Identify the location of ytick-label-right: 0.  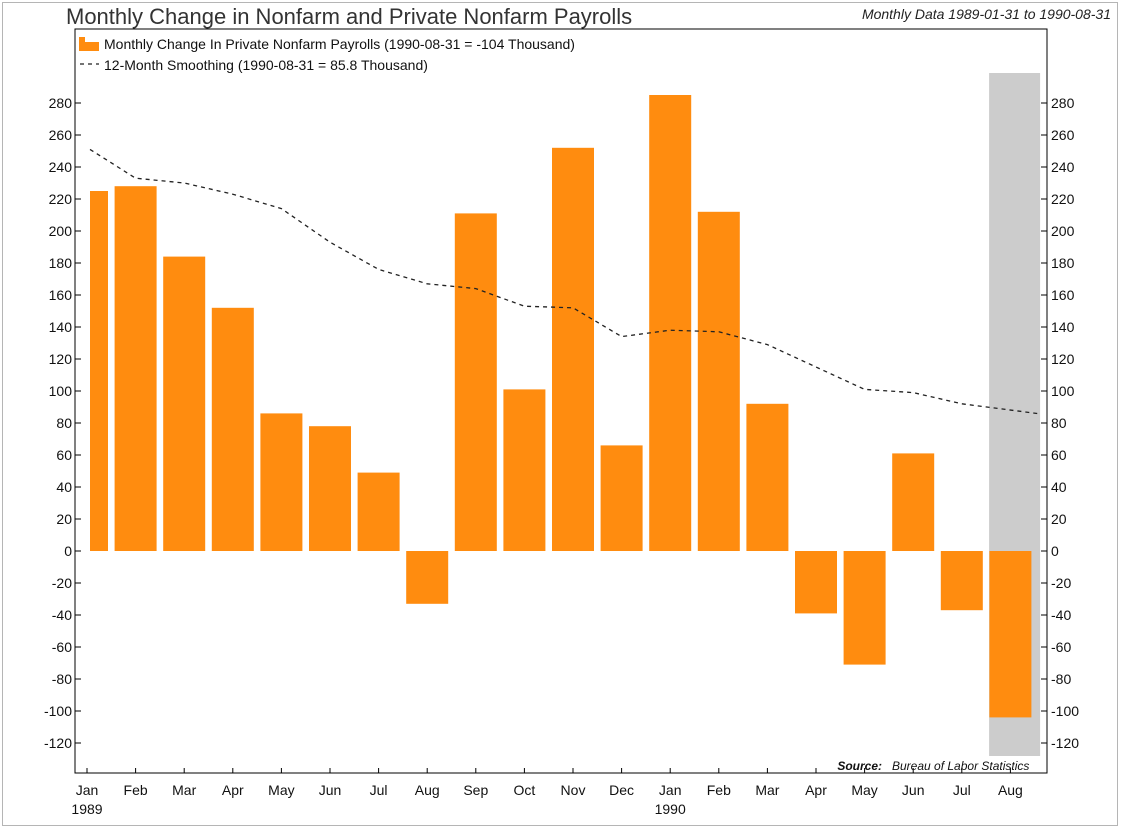
(1055, 551).